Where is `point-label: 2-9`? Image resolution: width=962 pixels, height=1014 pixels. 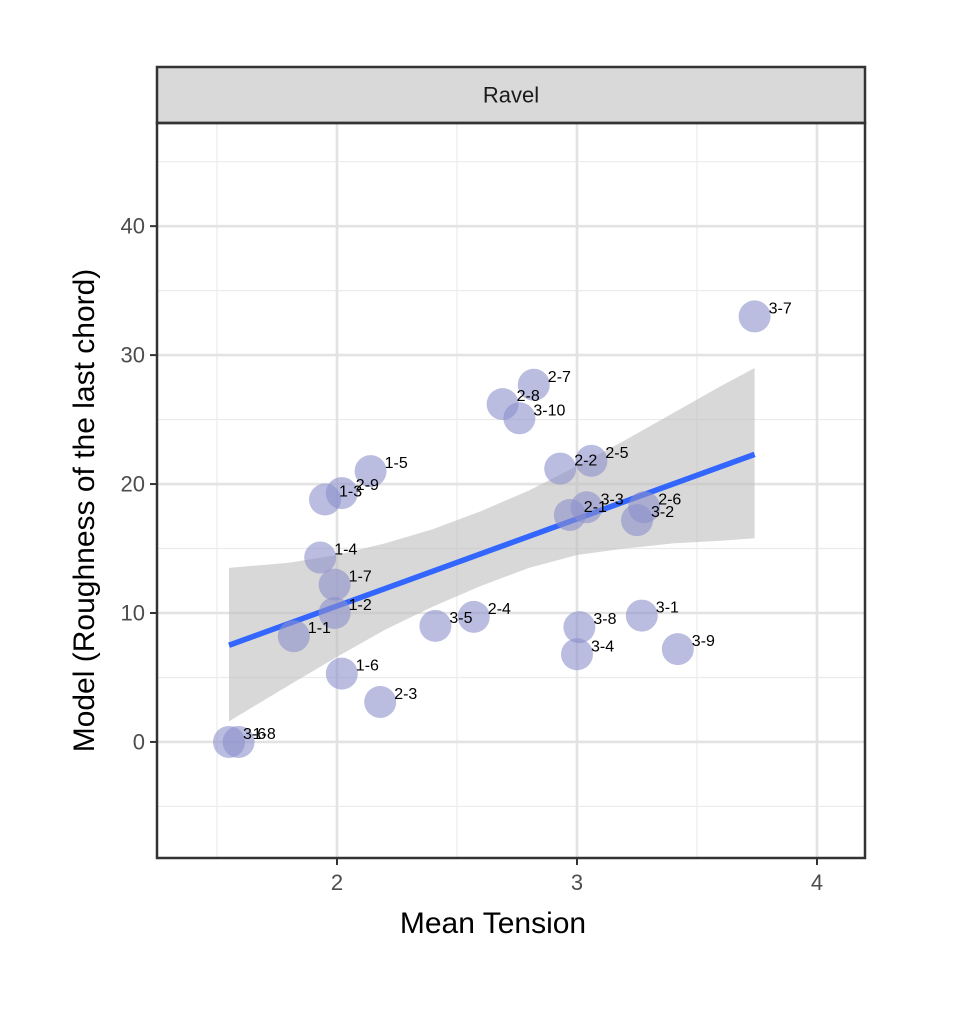 point-label: 2-9 is located at coordinates (367, 485).